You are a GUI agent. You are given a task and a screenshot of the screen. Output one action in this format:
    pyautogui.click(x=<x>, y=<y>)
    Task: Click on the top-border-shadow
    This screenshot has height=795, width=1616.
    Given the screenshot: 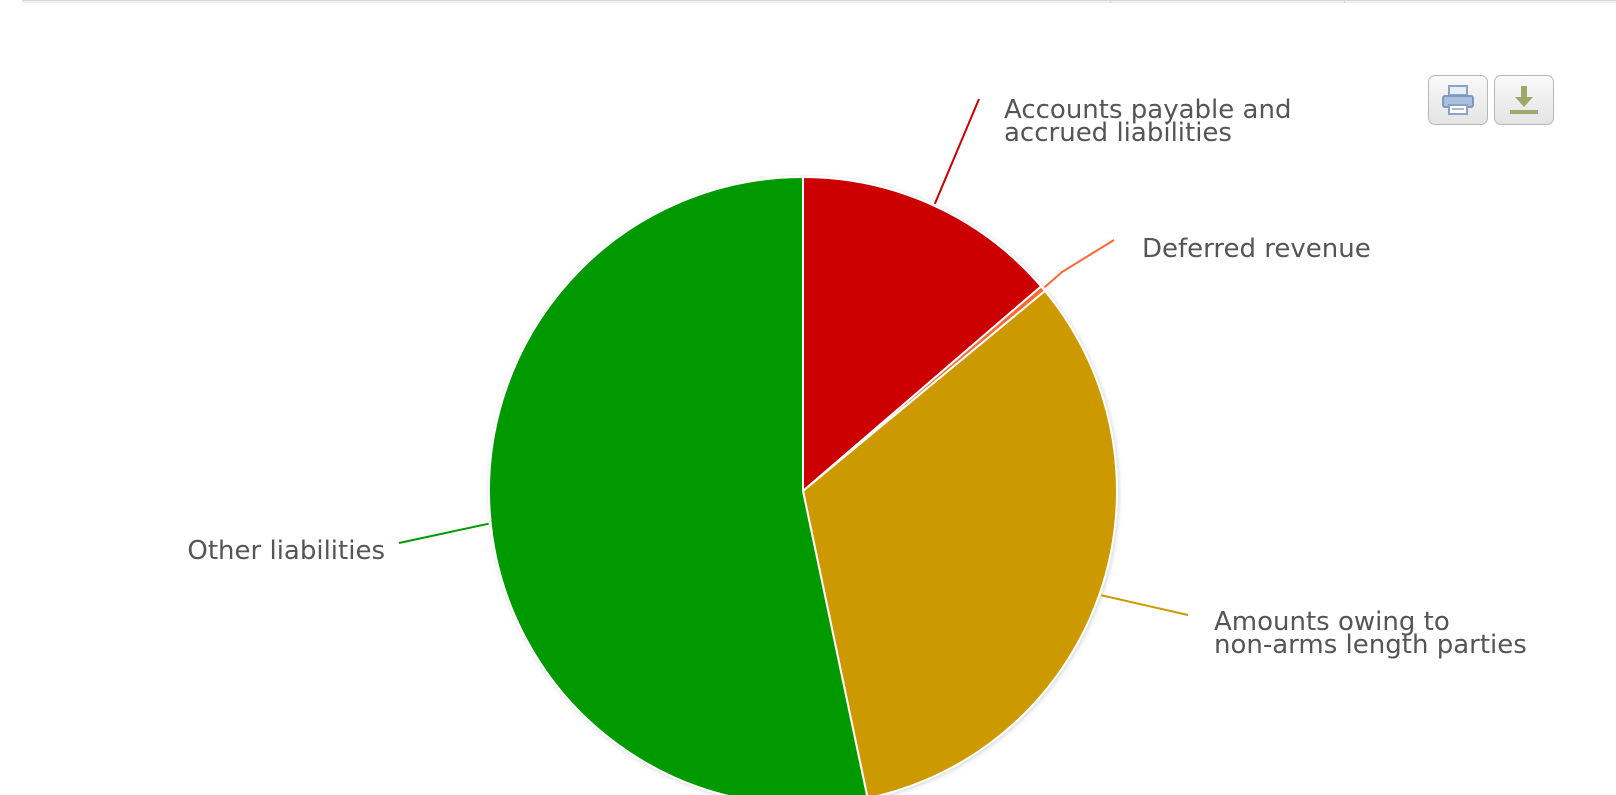 What is the action you would take?
    pyautogui.click(x=819, y=2)
    